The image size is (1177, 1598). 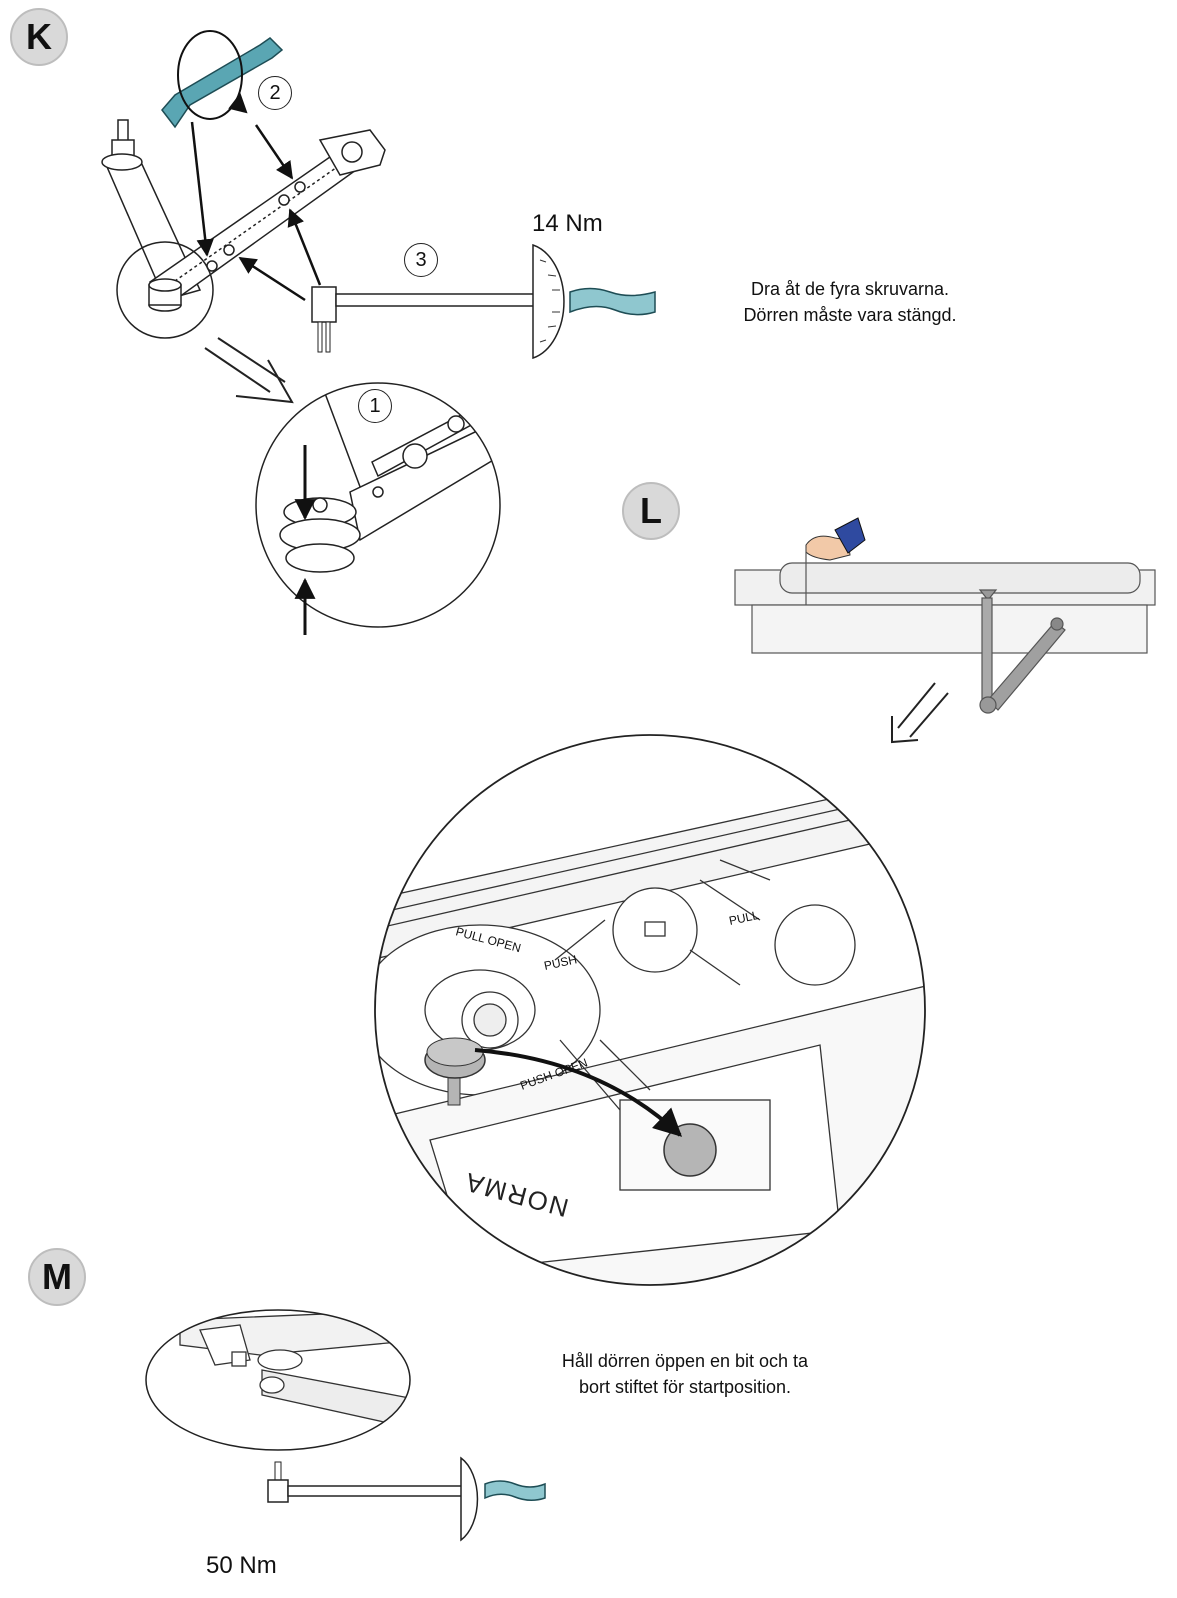 I want to click on torque-label-m: 50 Nm, so click(x=241, y=1565).